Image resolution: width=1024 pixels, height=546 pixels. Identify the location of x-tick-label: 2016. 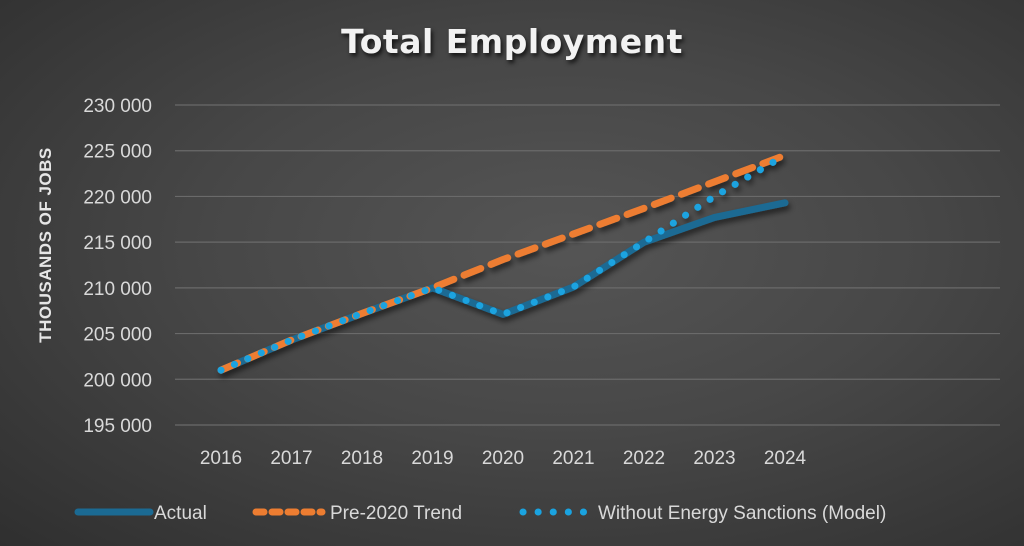
(221, 458).